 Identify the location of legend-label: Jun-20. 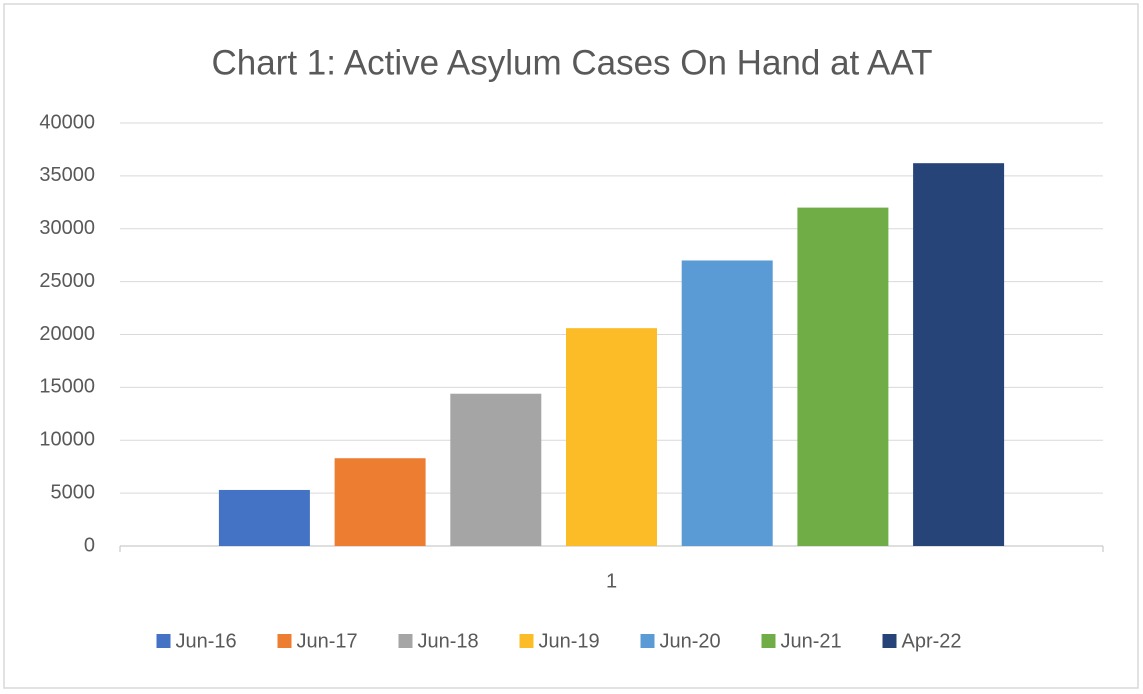
(690, 641).